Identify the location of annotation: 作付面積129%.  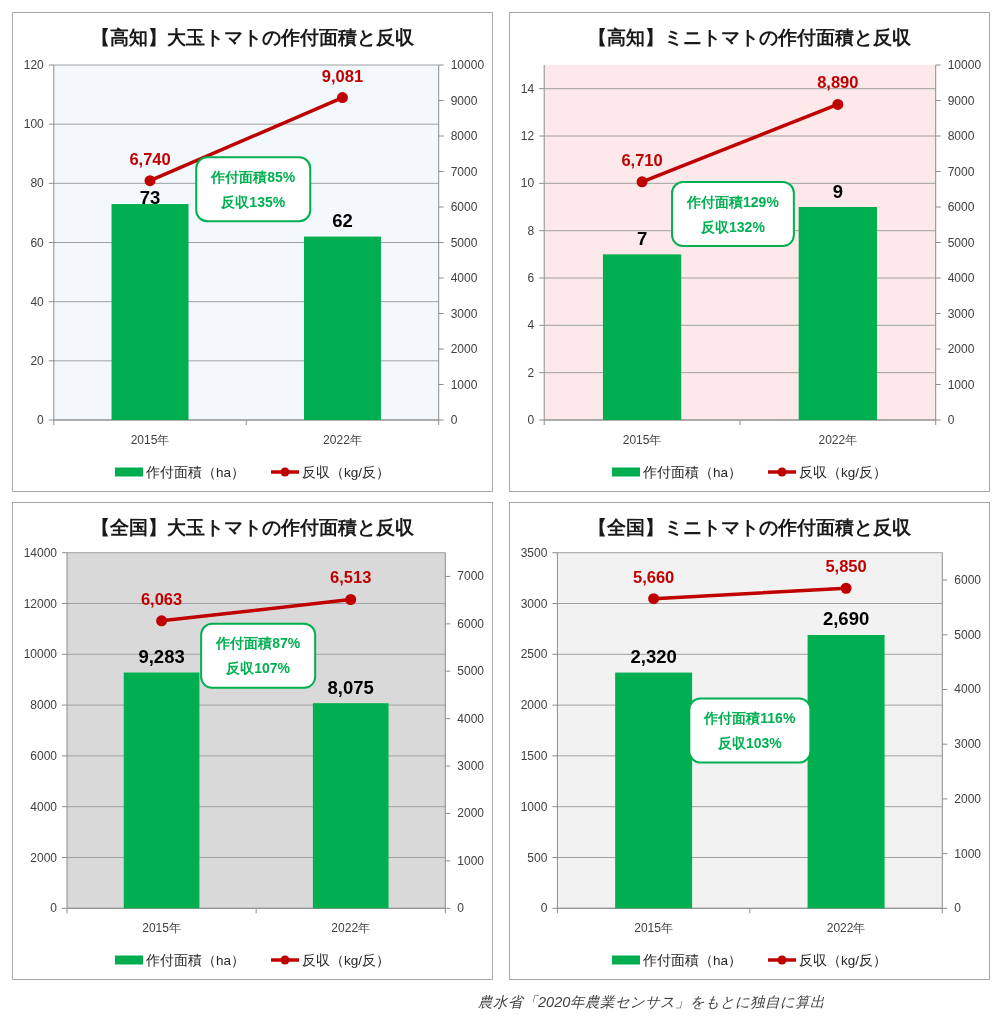
(733, 201).